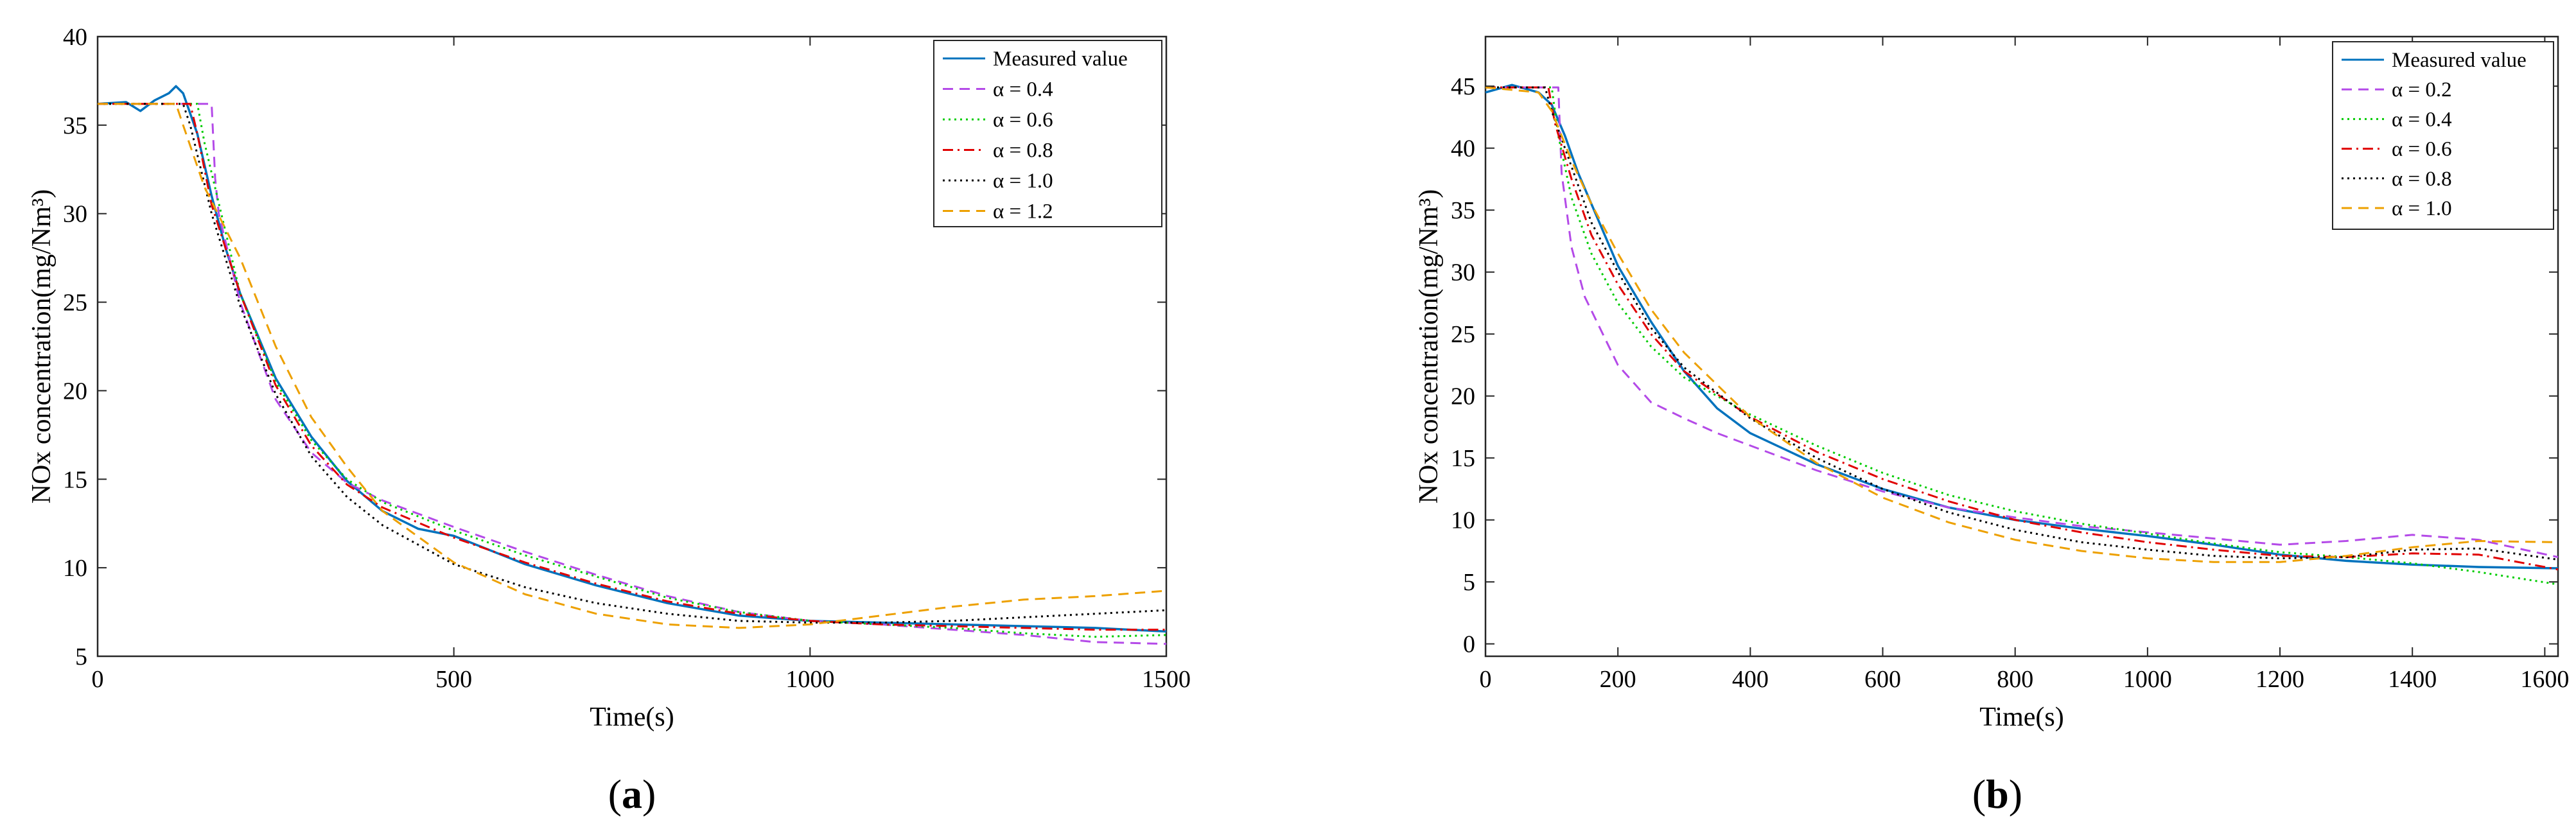  Describe the element at coordinates (1469, 644) in the screenshot. I see `panel-b-y-tick-label: 0` at that location.